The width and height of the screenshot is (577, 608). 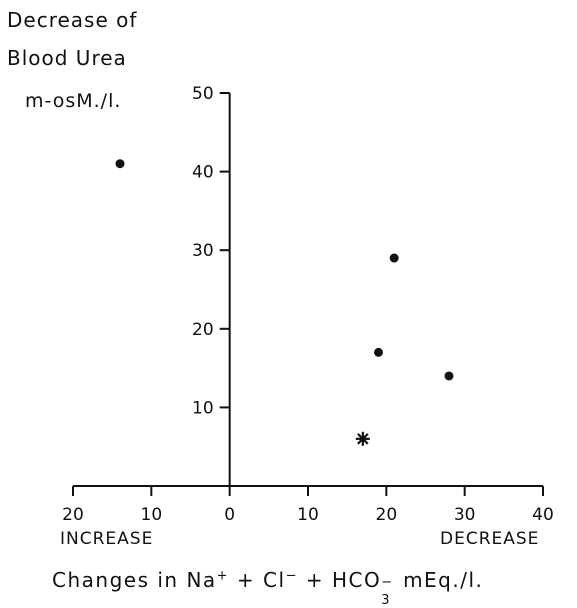 I want to click on increase-label: INCREASE, so click(x=107, y=539).